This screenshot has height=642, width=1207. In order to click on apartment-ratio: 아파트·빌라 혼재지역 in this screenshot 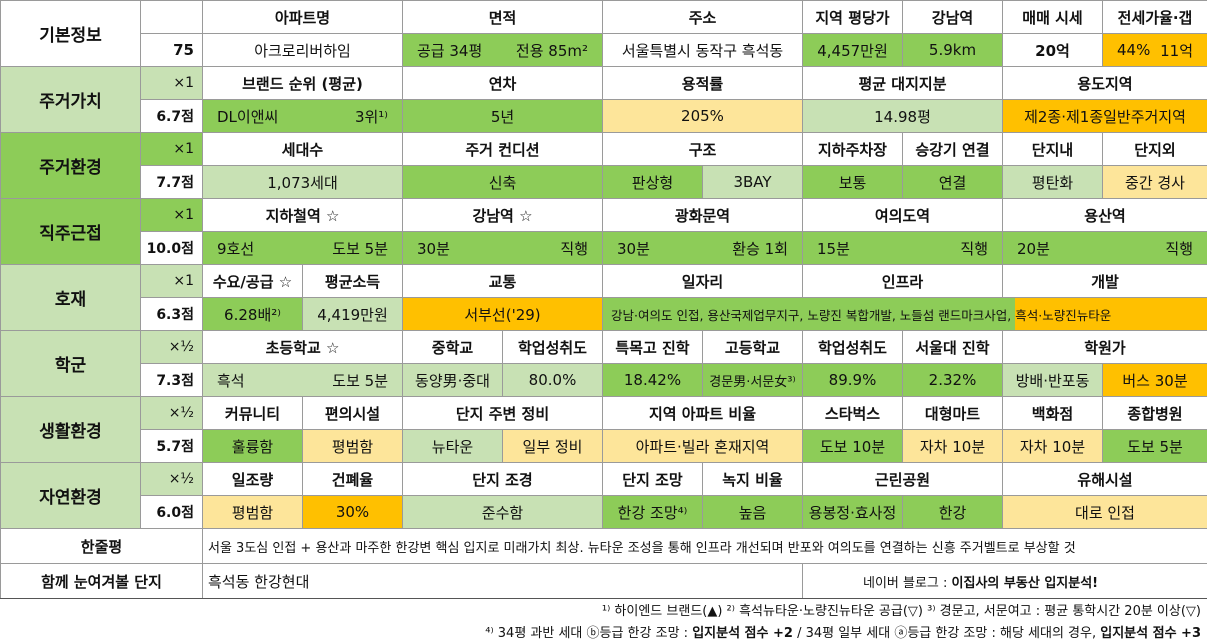, I will do `click(702, 446)`.